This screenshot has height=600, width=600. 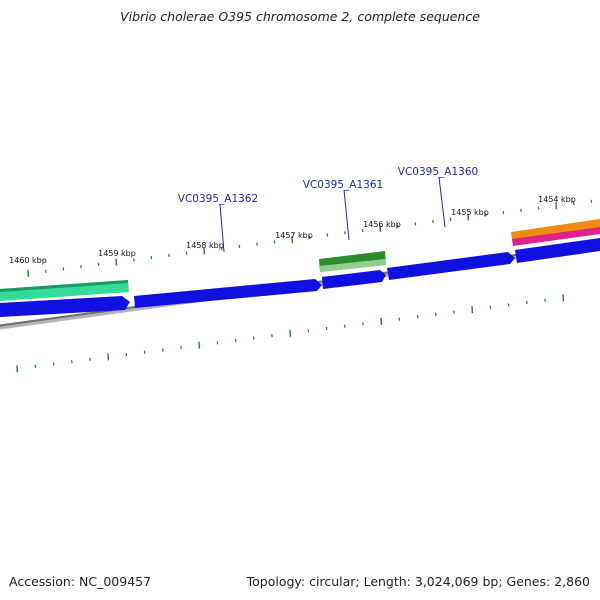 I want to click on kbp-label: 1455 kbp, so click(x=470, y=212).